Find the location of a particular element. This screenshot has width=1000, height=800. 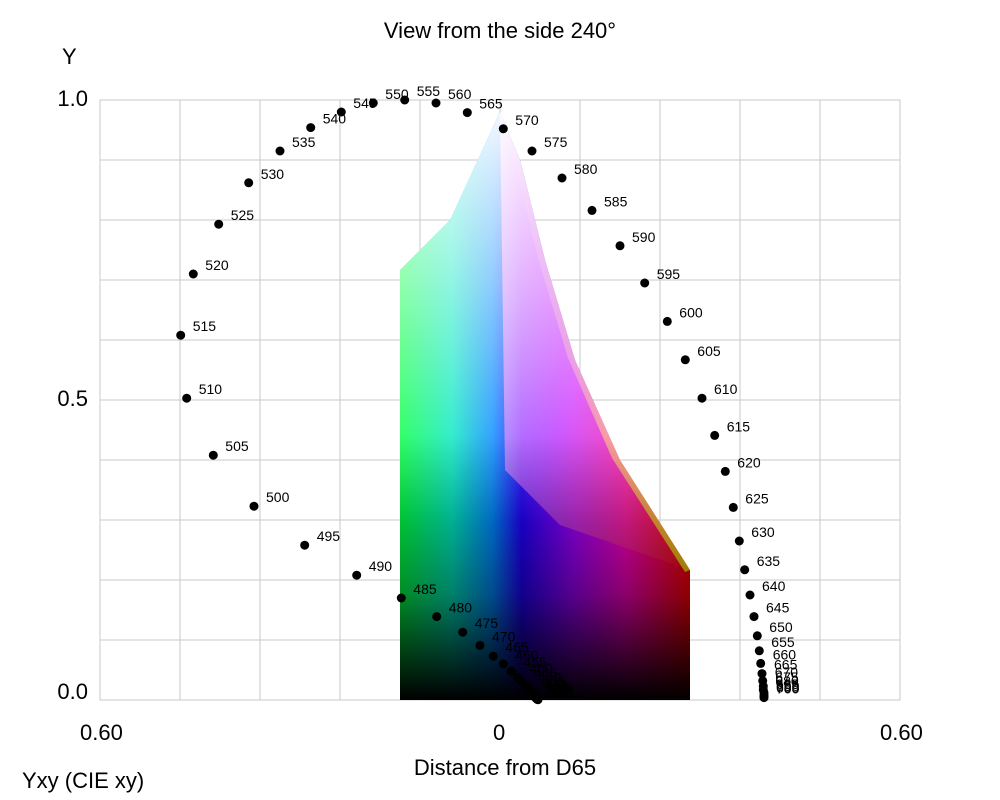

locus-wavelength-label: 455 is located at coordinates (535, 662).